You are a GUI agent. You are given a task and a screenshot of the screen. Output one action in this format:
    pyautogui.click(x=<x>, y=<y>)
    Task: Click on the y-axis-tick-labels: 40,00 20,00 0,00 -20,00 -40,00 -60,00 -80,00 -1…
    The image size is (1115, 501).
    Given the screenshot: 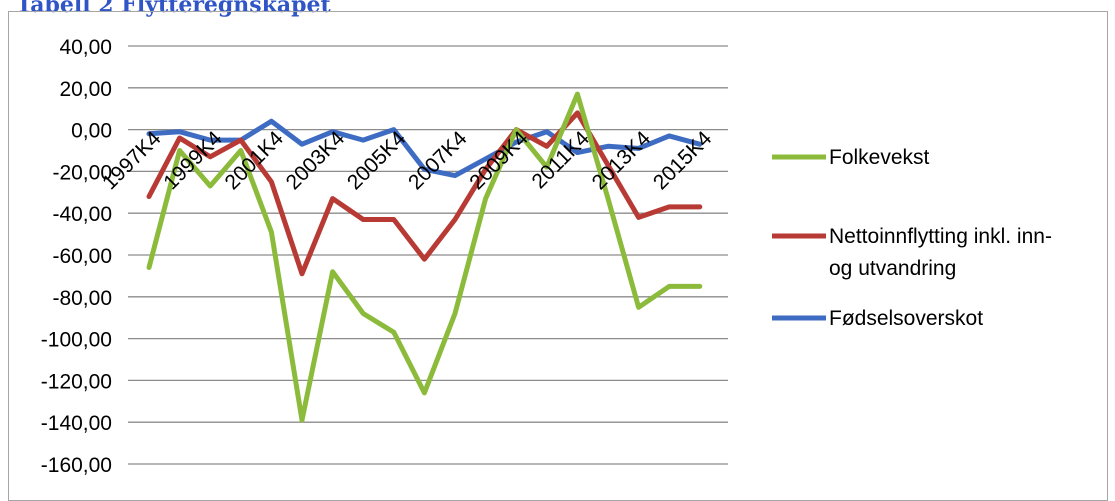 What is the action you would take?
    pyautogui.click(x=76, y=256)
    